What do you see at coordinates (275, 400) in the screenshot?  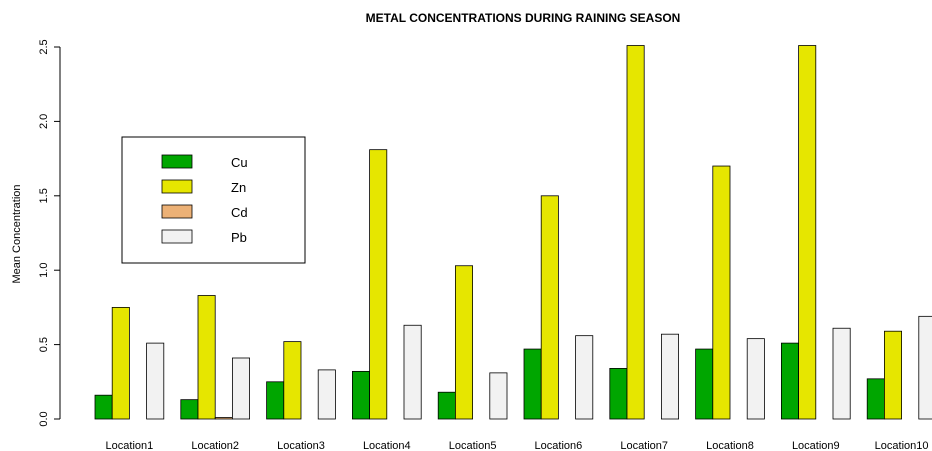 I see `bar-cu-location3` at bounding box center [275, 400].